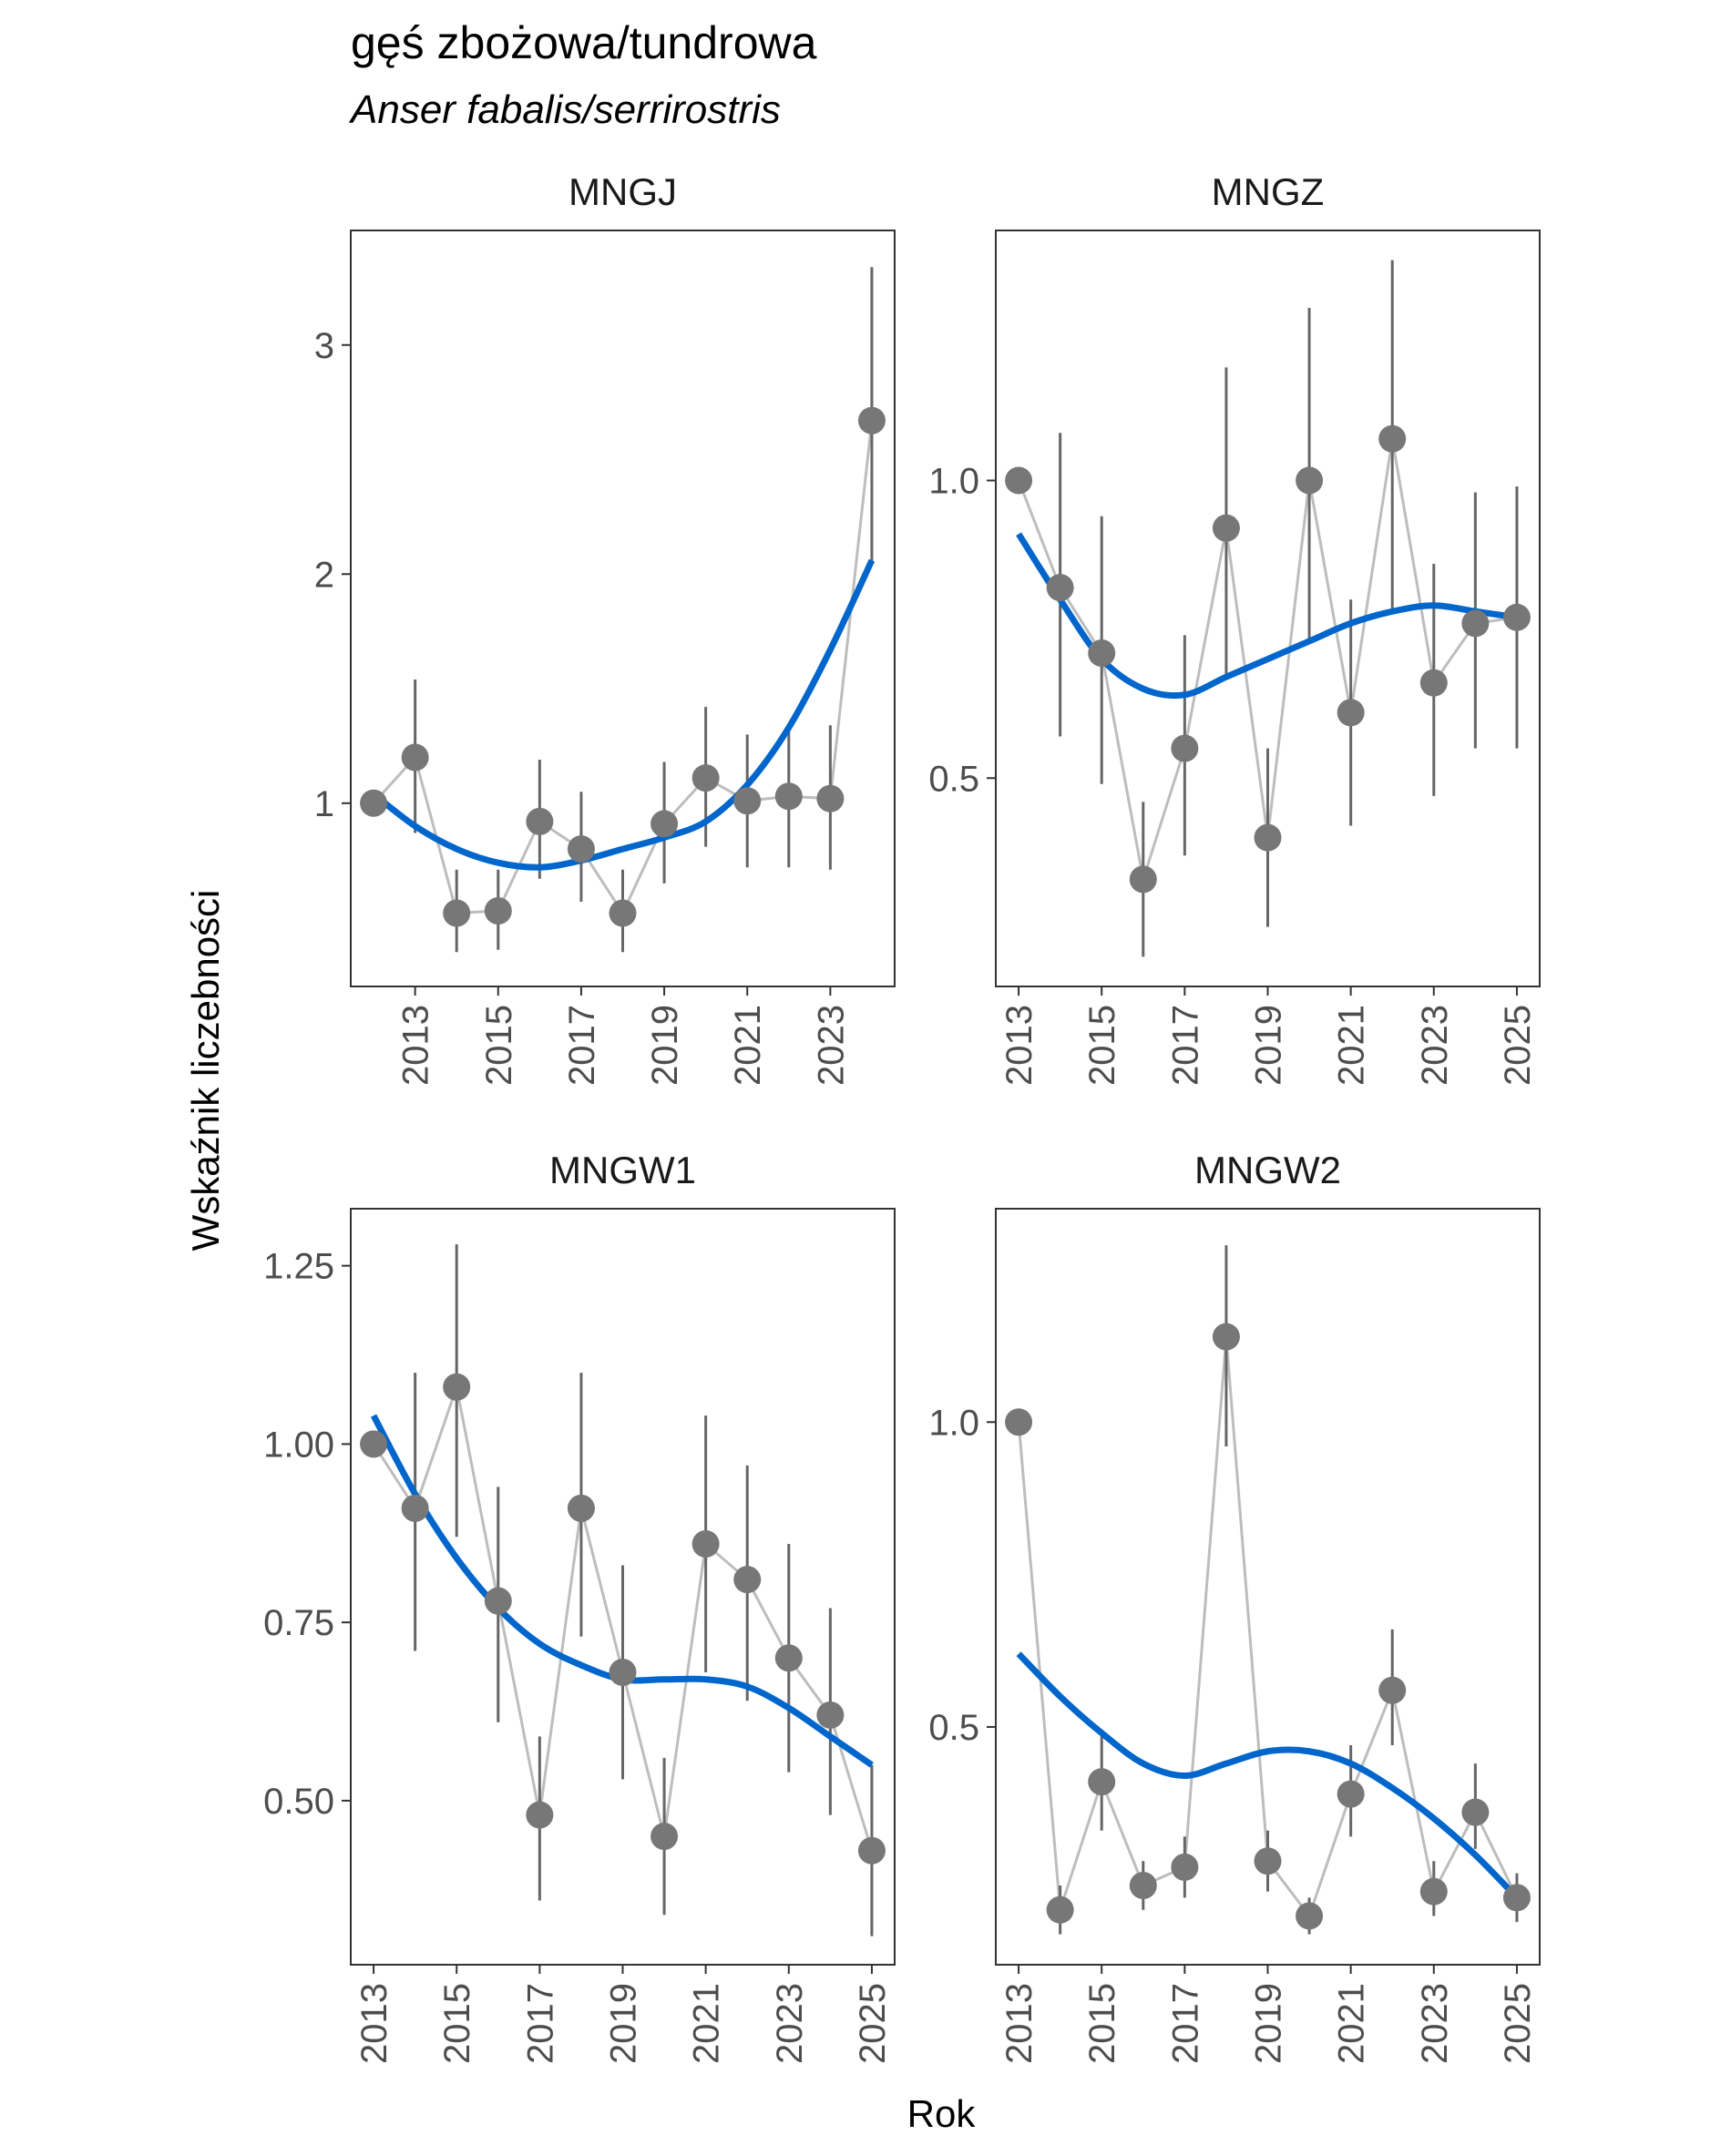  Describe the element at coordinates (324, 346) in the screenshot. I see `y-tick-label: 3` at that location.